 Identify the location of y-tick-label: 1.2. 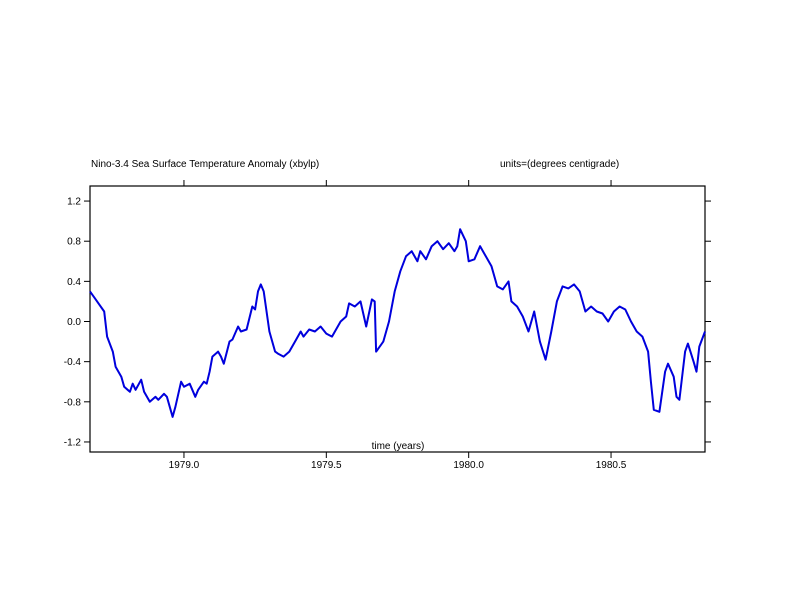
(74, 202).